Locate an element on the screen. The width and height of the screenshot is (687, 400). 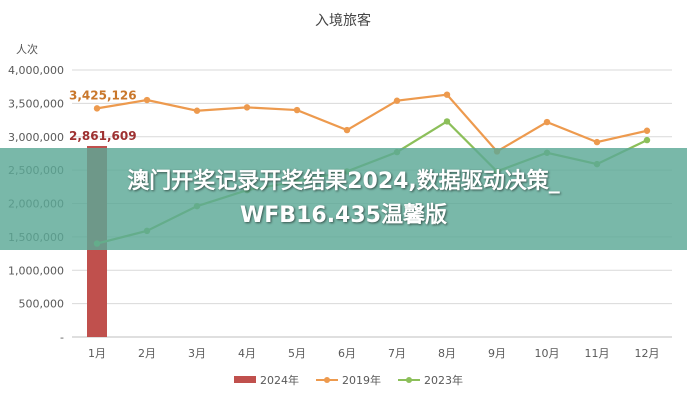
y-axis-label: 人次 is located at coordinates (27, 49).